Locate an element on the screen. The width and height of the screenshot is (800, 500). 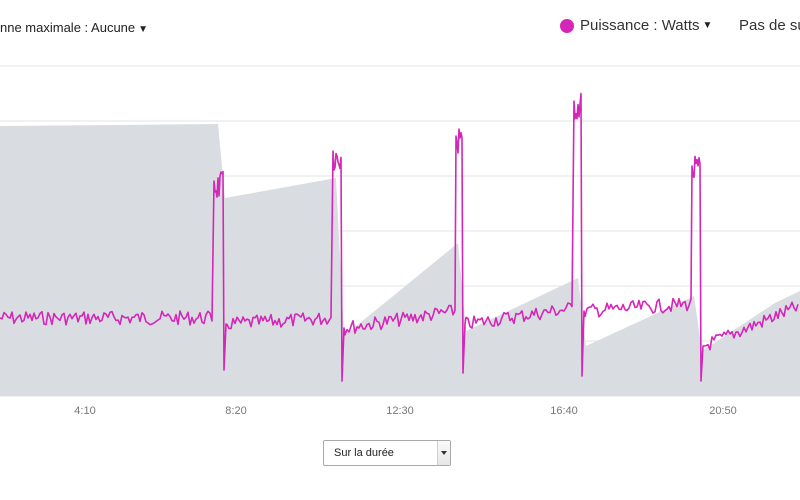
range-select-value: Sur la durée is located at coordinates (364, 453).